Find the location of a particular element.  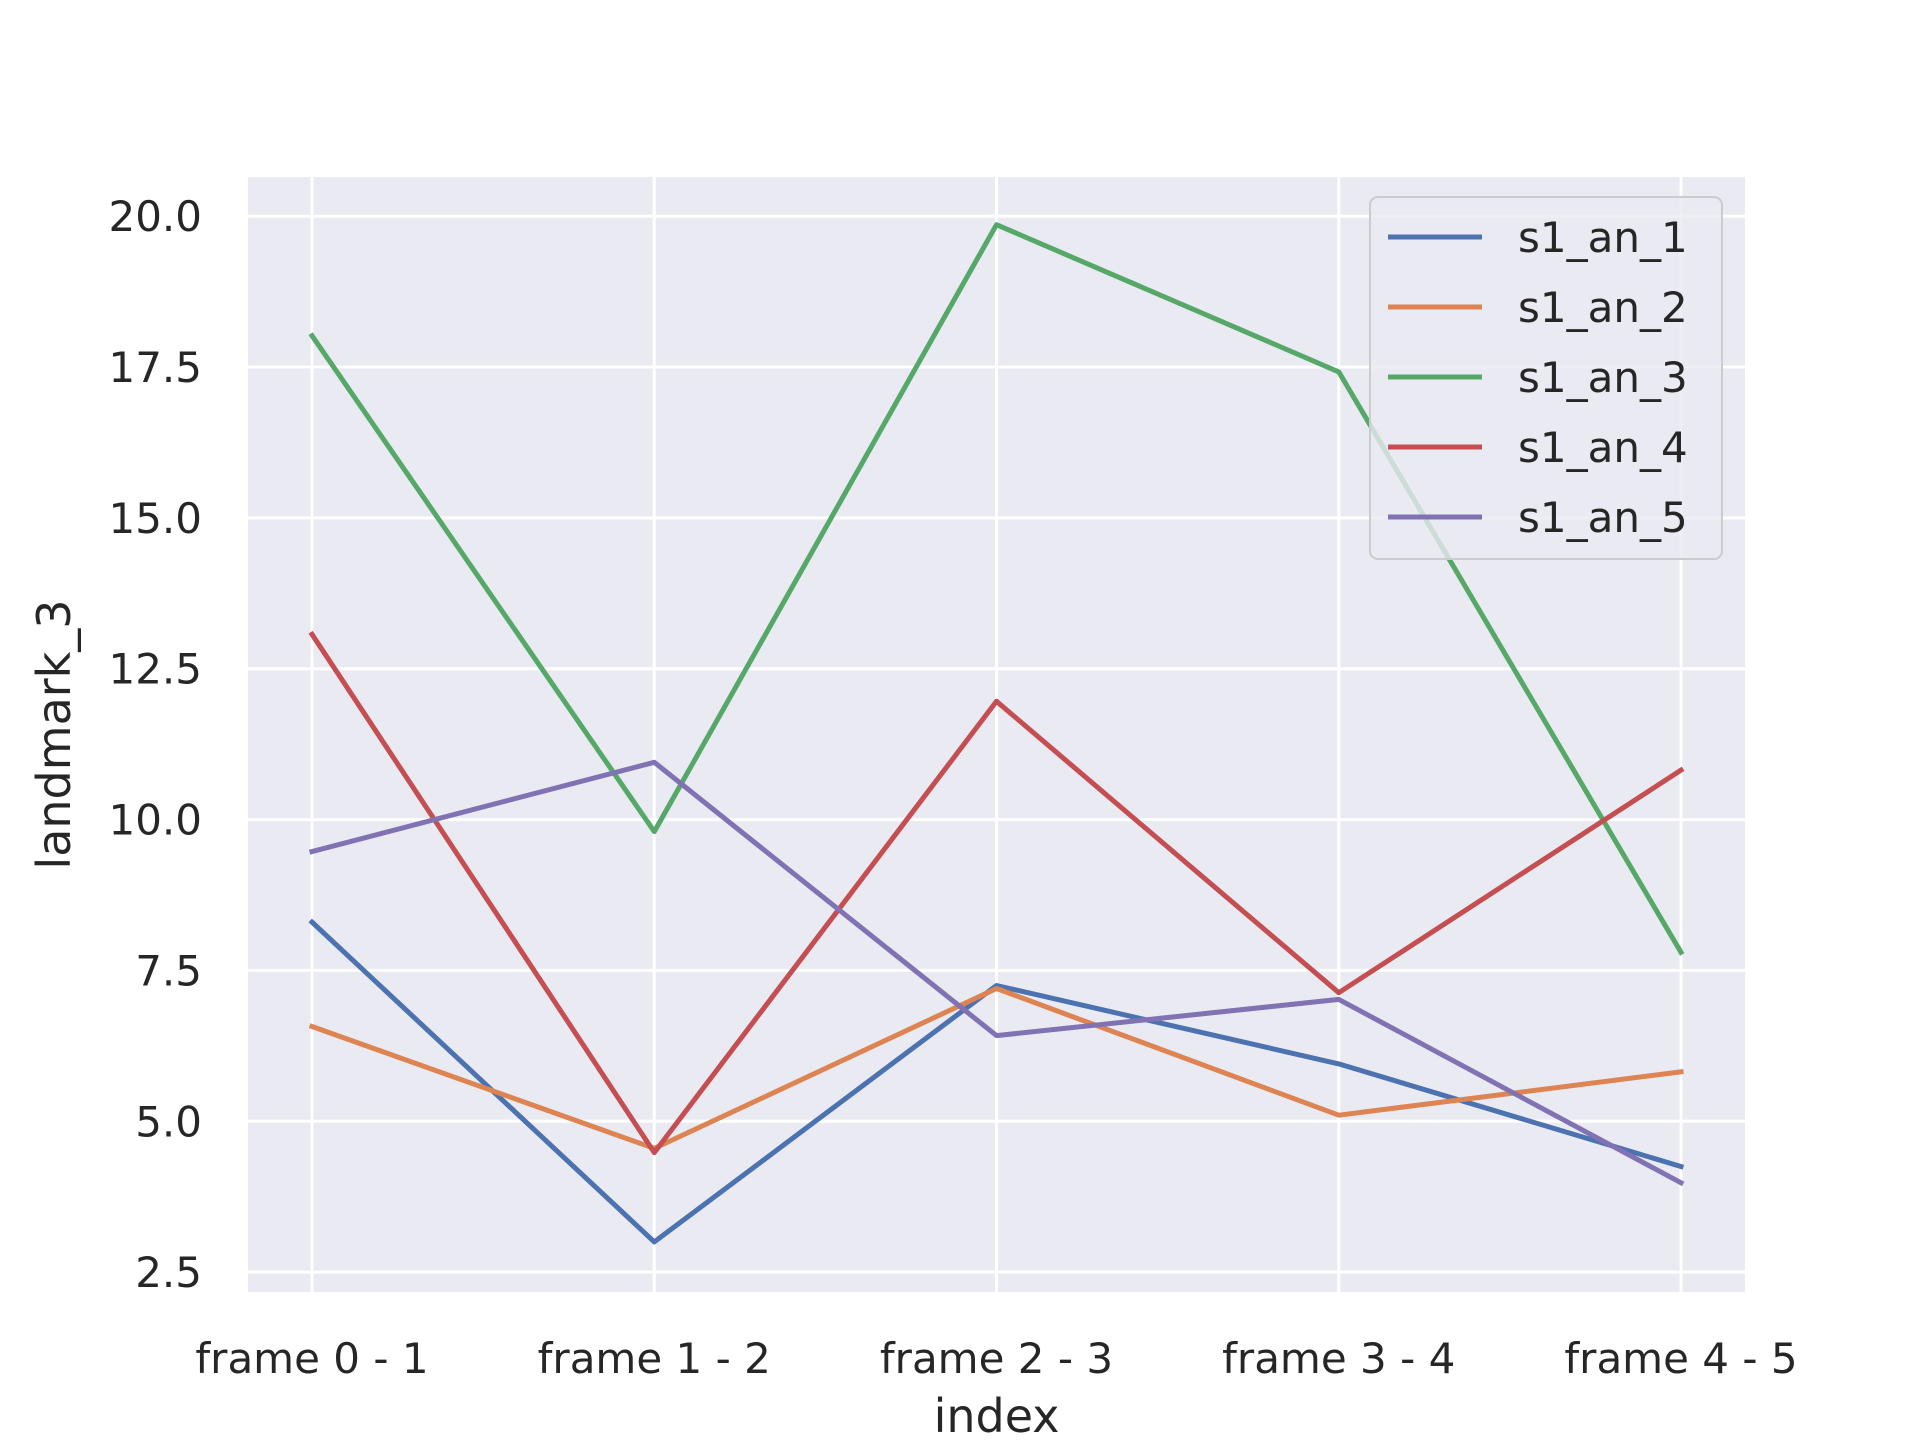

x-tick-label: frame 0 - 1 is located at coordinates (311, 1358).